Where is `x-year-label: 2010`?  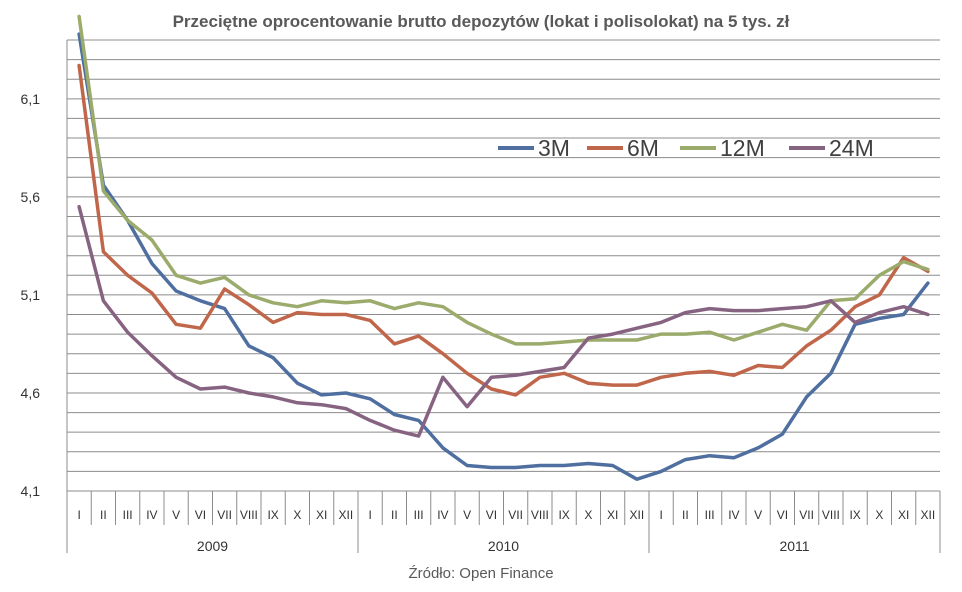 x-year-label: 2010 is located at coordinates (503, 546).